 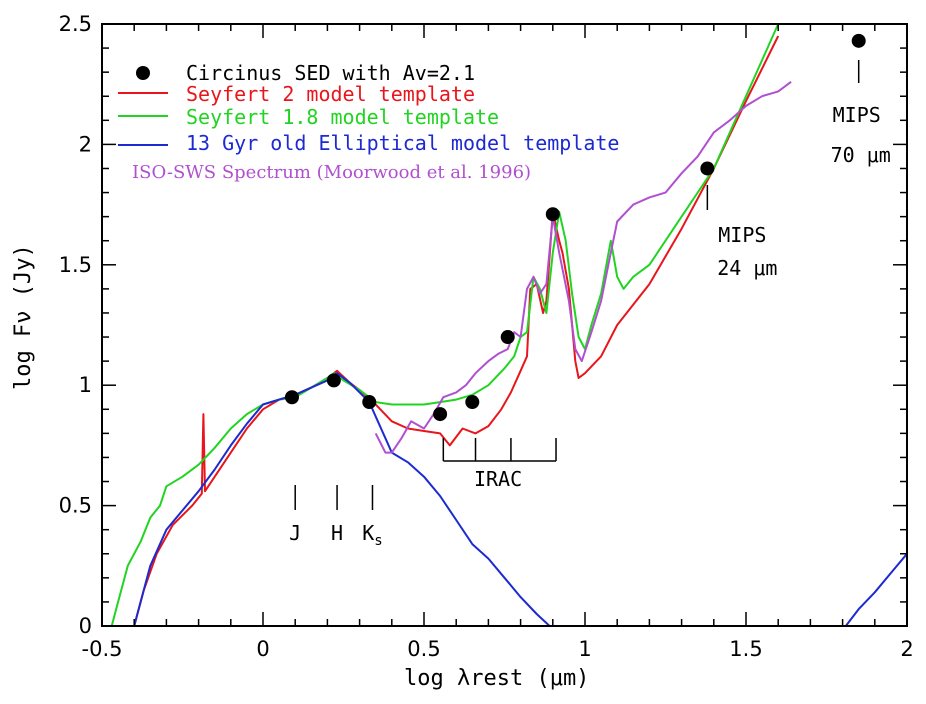 What do you see at coordinates (143, 73) in the screenshot?
I see `legend-marker-sed` at bounding box center [143, 73].